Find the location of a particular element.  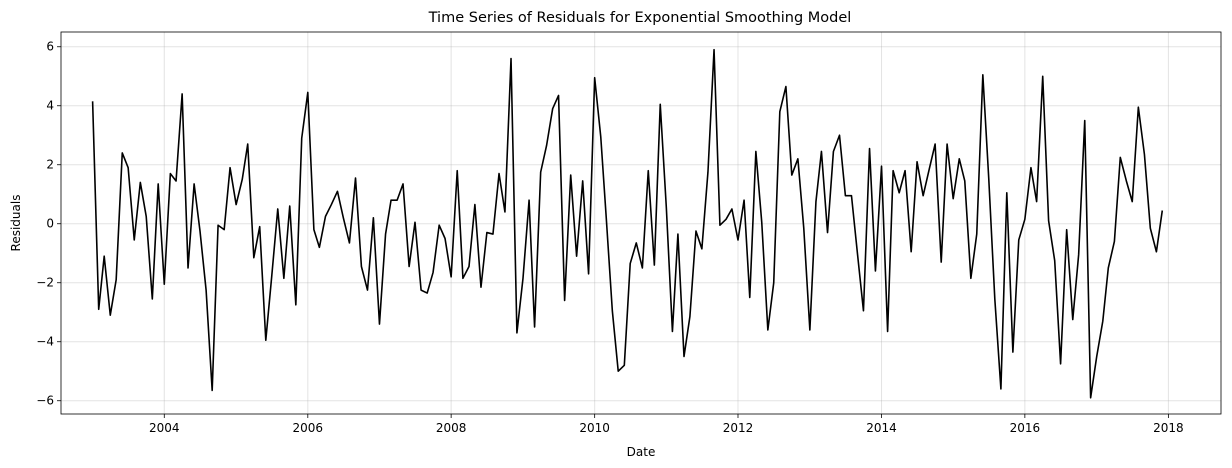

x-tick-label: 2004 is located at coordinates (164, 428).